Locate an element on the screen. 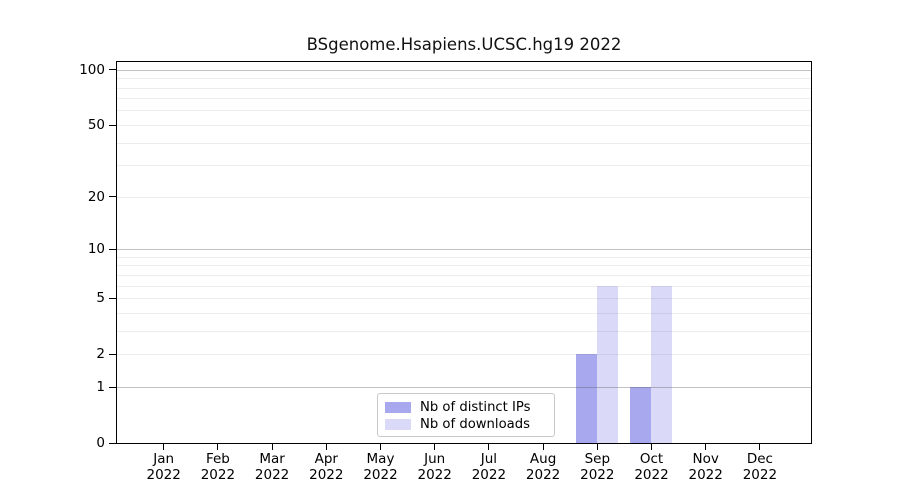 The height and width of the screenshot is (500, 900). x-tick-label: Feb 2022 is located at coordinates (218, 467).